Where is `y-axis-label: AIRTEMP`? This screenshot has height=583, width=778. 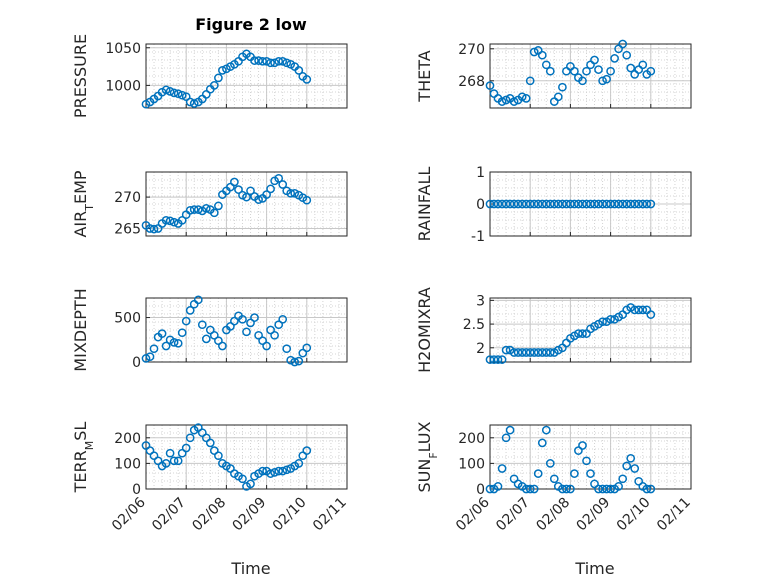 y-axis-label: AIRTEMP is located at coordinates (83, 203).